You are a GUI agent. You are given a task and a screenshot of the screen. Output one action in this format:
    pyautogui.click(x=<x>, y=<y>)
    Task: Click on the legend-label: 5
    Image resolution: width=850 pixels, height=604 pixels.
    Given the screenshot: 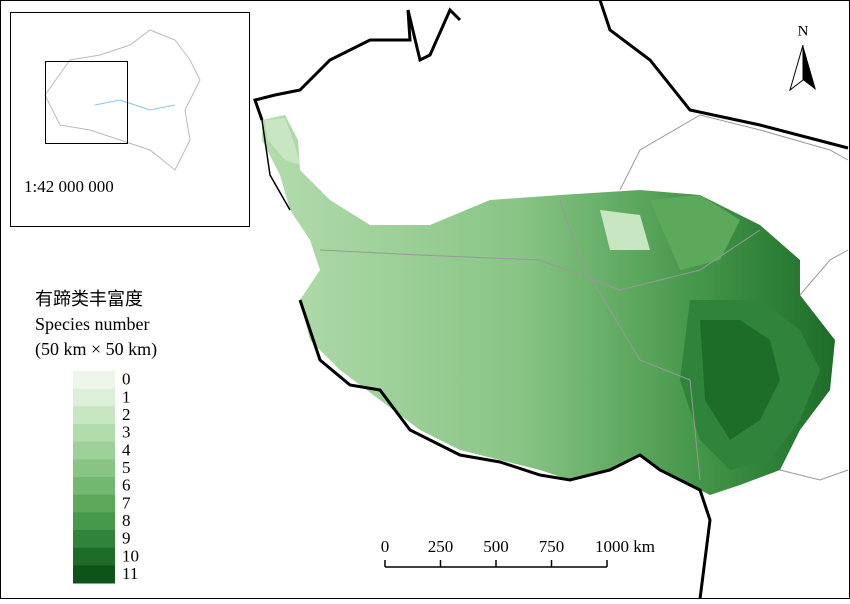 What is the action you would take?
    pyautogui.click(x=126, y=467)
    